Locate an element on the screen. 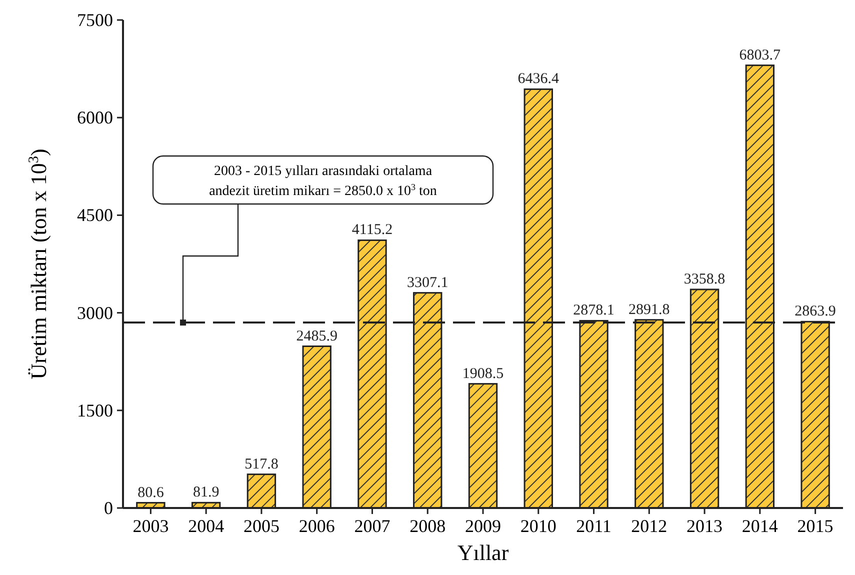 This screenshot has height=575, width=855. y-tick-label: 4500 is located at coordinates (95, 215).